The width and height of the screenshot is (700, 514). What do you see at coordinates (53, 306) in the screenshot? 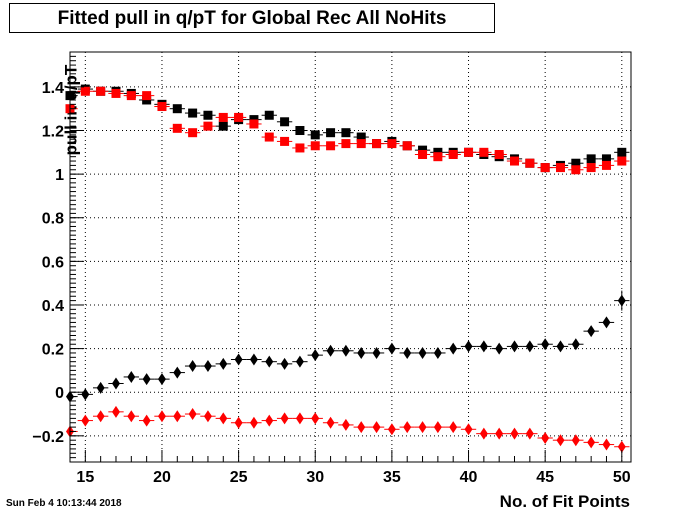
I see `y-tick-label: 0.4` at bounding box center [53, 306].